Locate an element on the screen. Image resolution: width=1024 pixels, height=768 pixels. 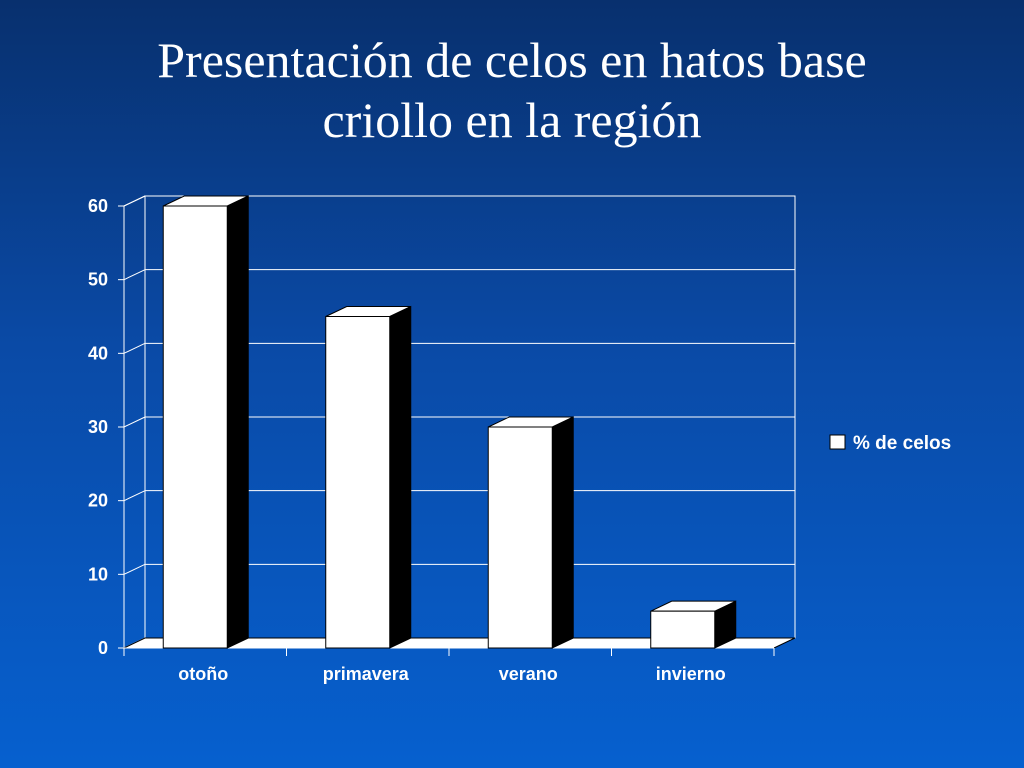
y-tick-label: 10 is located at coordinates (98, 574).